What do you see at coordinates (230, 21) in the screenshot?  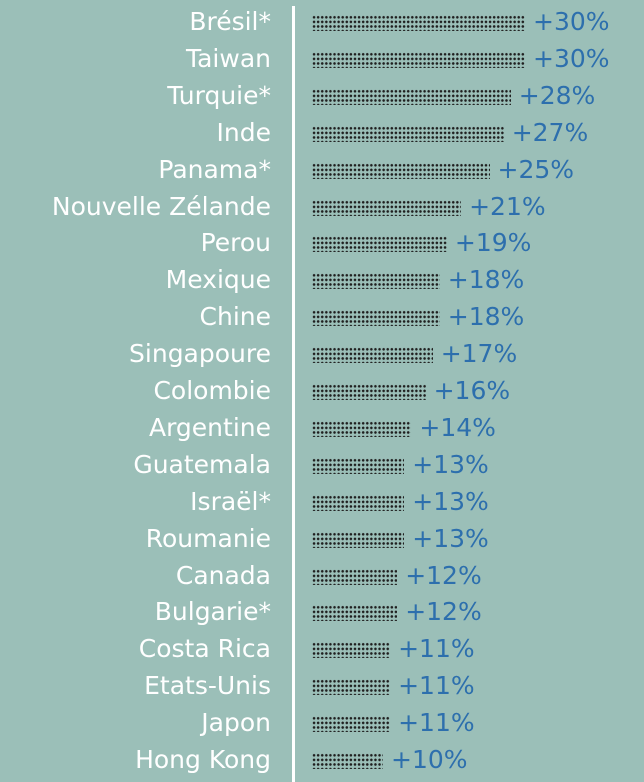 I see `category-label: Brésil*` at bounding box center [230, 21].